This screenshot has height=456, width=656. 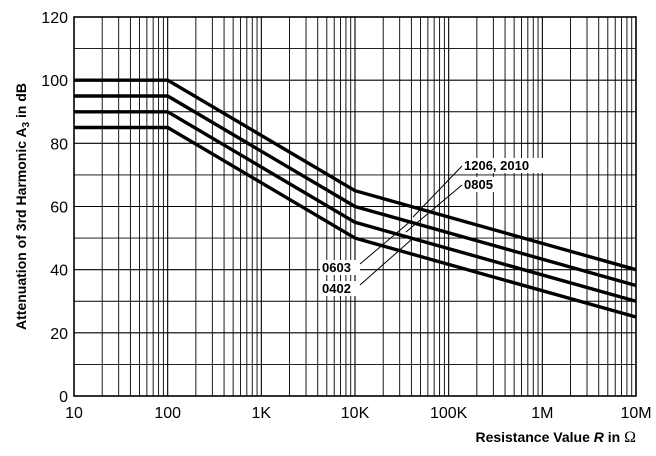 I want to click on x-label-part: R, so click(x=599, y=437).